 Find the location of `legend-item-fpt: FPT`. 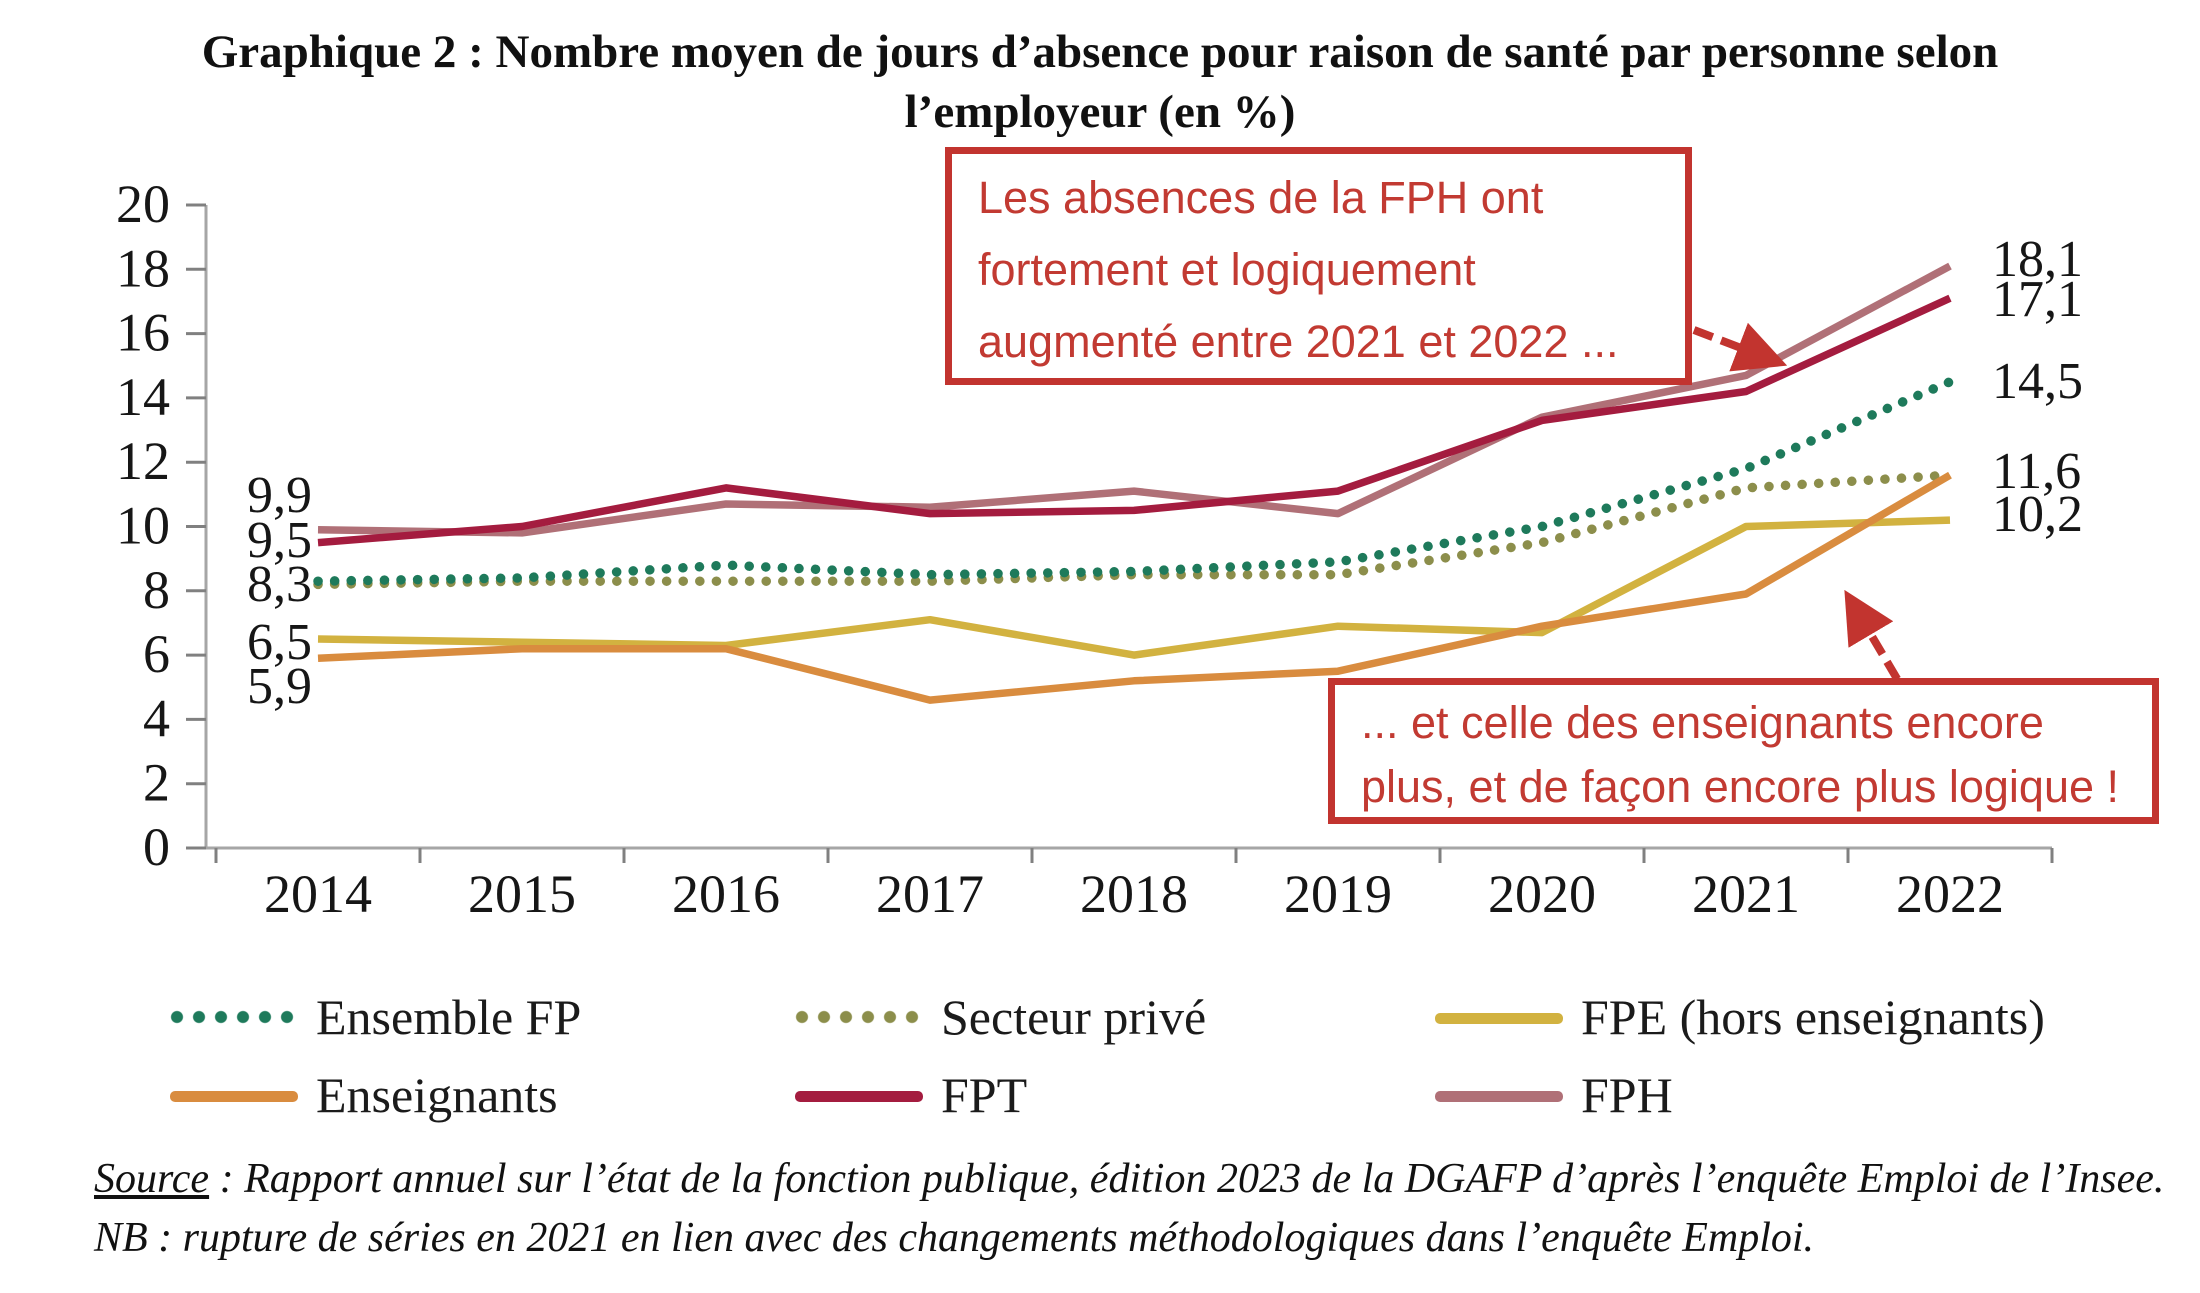

legend-item-fpt: FPT is located at coordinates (911, 1095).